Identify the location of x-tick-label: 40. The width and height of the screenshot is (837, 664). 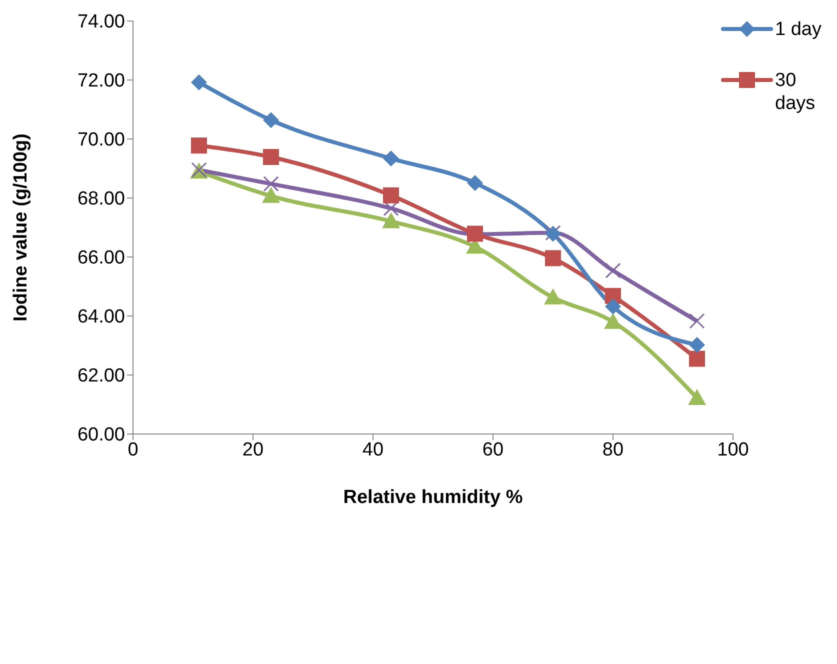
(373, 449).